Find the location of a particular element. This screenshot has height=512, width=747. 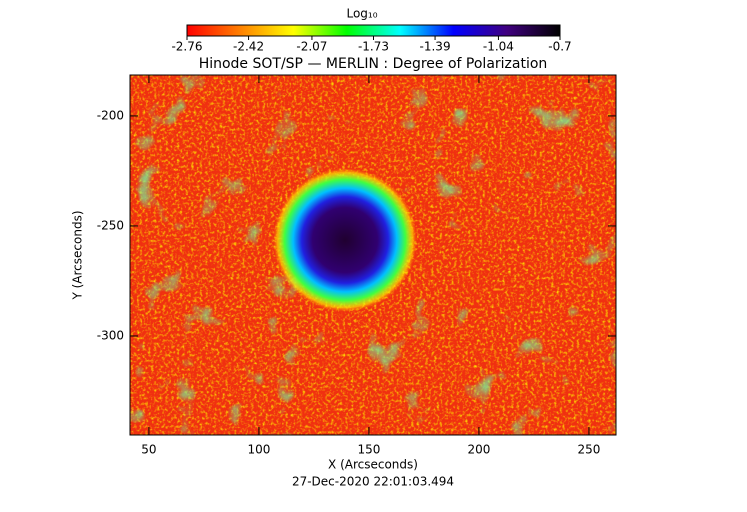

x-tick-label: 100 is located at coordinates (258, 450).